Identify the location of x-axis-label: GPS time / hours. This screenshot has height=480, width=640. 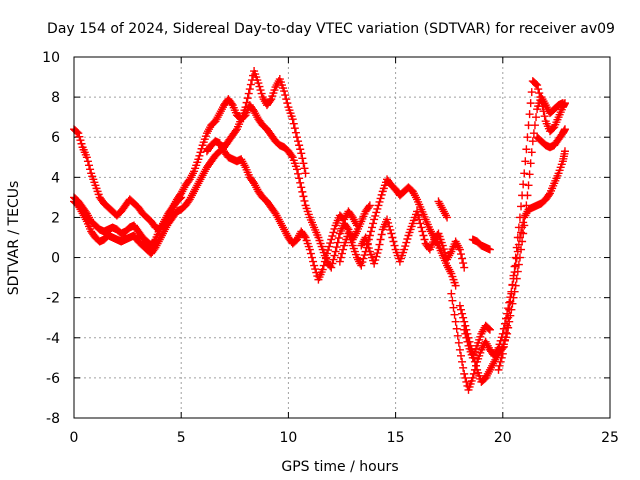
(339, 467).